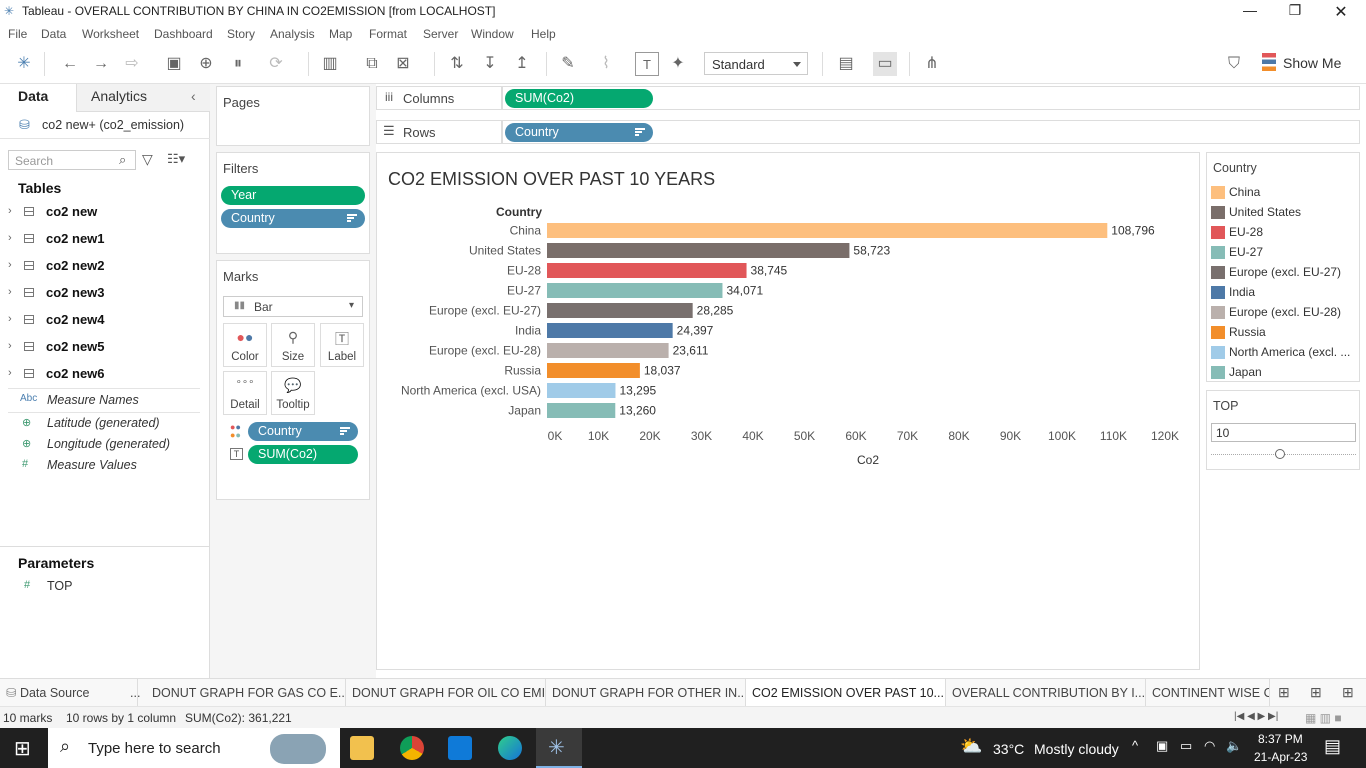 The height and width of the screenshot is (768, 1366). I want to click on top-parameter-slider-handle, so click(1280, 454).